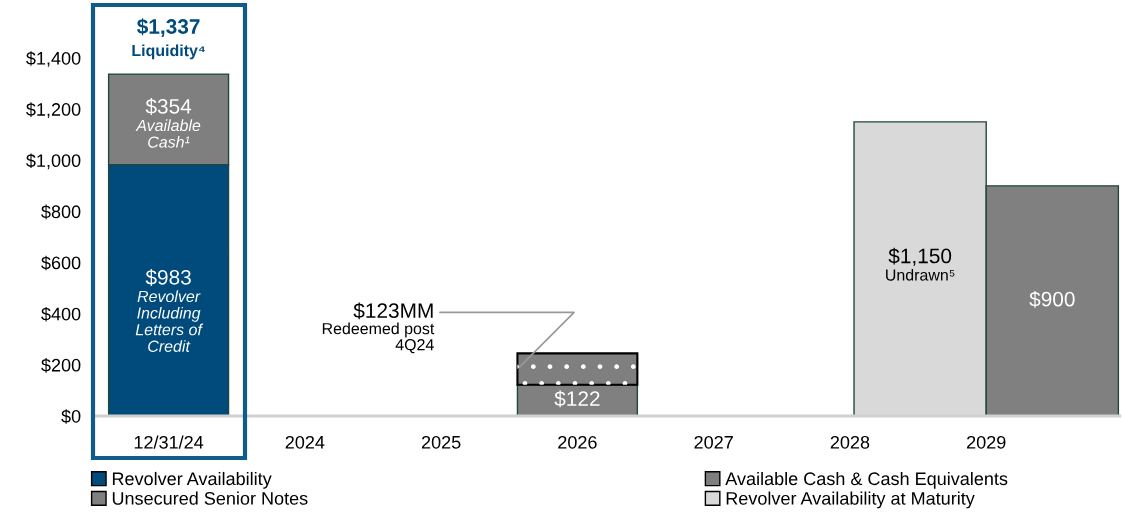 Image resolution: width=1122 pixels, height=522 pixels. What do you see at coordinates (1052, 299) in the screenshot?
I see `data-label: $900` at bounding box center [1052, 299].